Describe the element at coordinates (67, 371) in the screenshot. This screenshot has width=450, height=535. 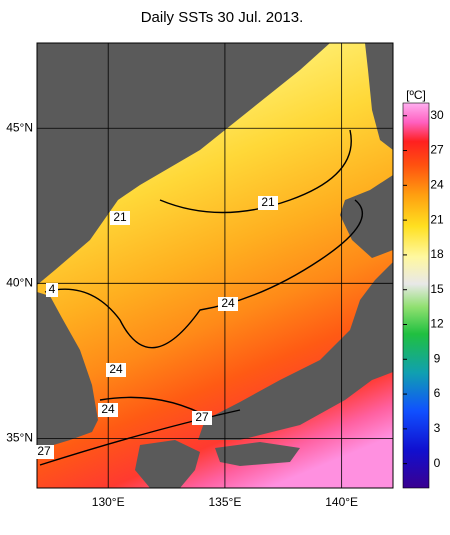
I see `land-korea` at that location.